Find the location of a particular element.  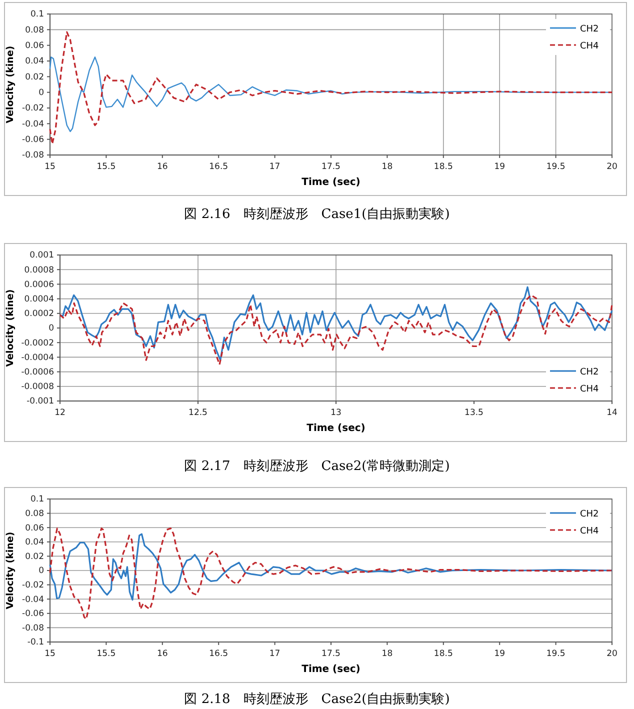

x-tick-label: 13.5 is located at coordinates (474, 413).